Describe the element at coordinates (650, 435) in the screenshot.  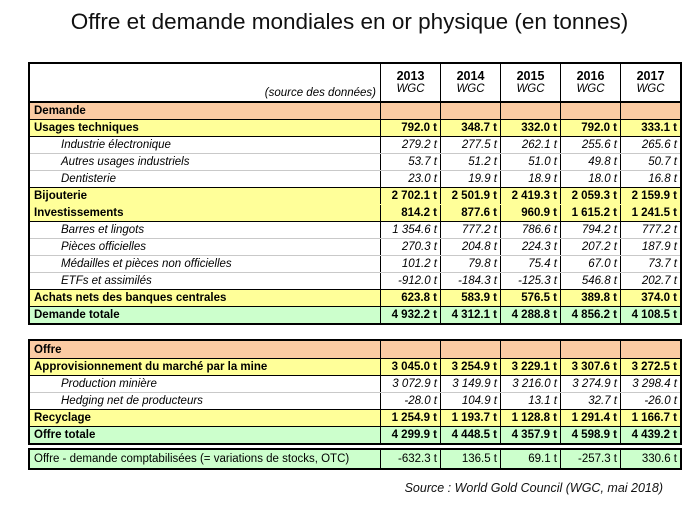
I see `value-cell: 4 439.2 t` at that location.